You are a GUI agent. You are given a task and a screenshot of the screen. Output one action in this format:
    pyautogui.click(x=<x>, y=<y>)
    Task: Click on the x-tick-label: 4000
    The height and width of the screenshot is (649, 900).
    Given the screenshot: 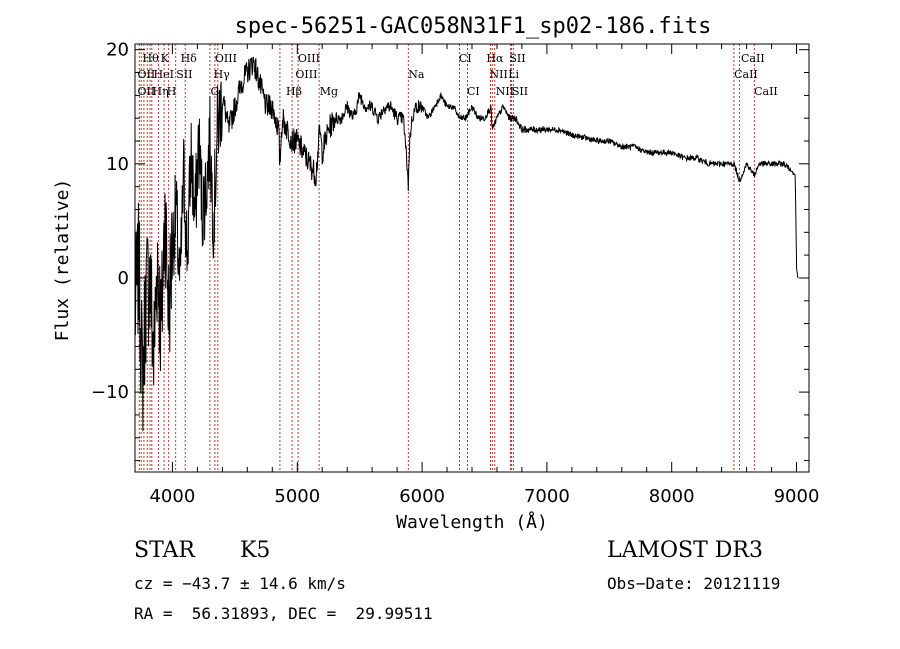 What is the action you would take?
    pyautogui.click(x=172, y=496)
    